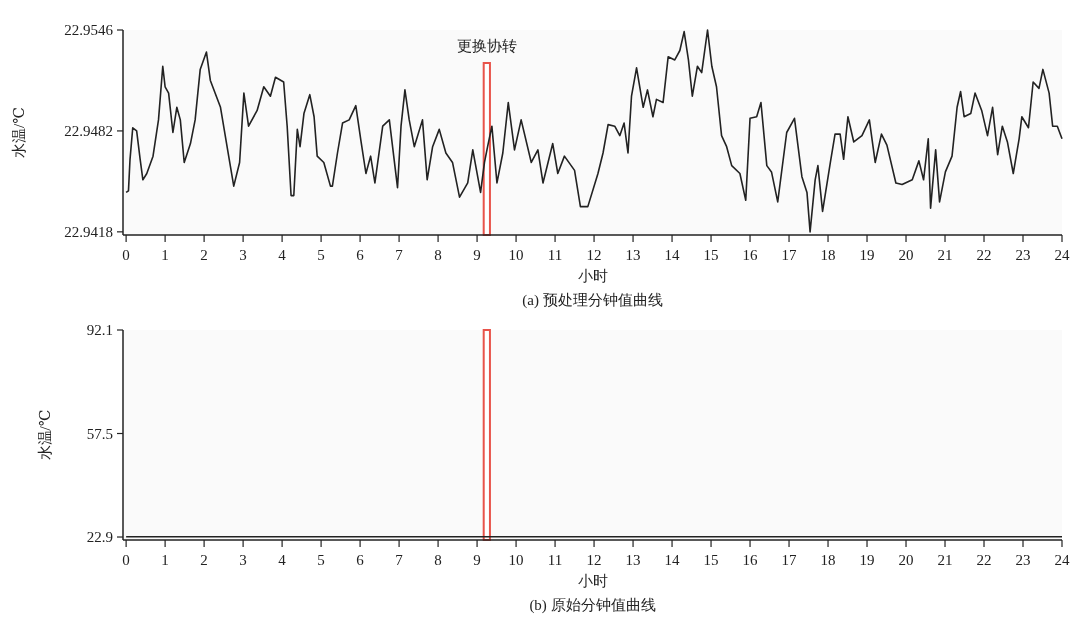 Image resolution: width=1084 pixels, height=620 pixels. Describe the element at coordinates (99, 537) in the screenshot. I see `y-tick-label: 22.9` at that location.